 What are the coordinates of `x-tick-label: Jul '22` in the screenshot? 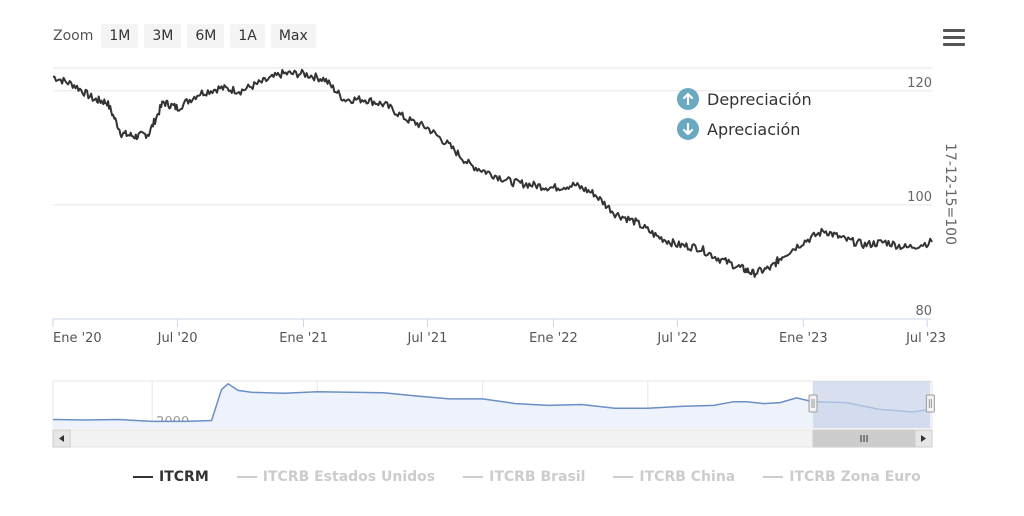 It's located at (676, 338).